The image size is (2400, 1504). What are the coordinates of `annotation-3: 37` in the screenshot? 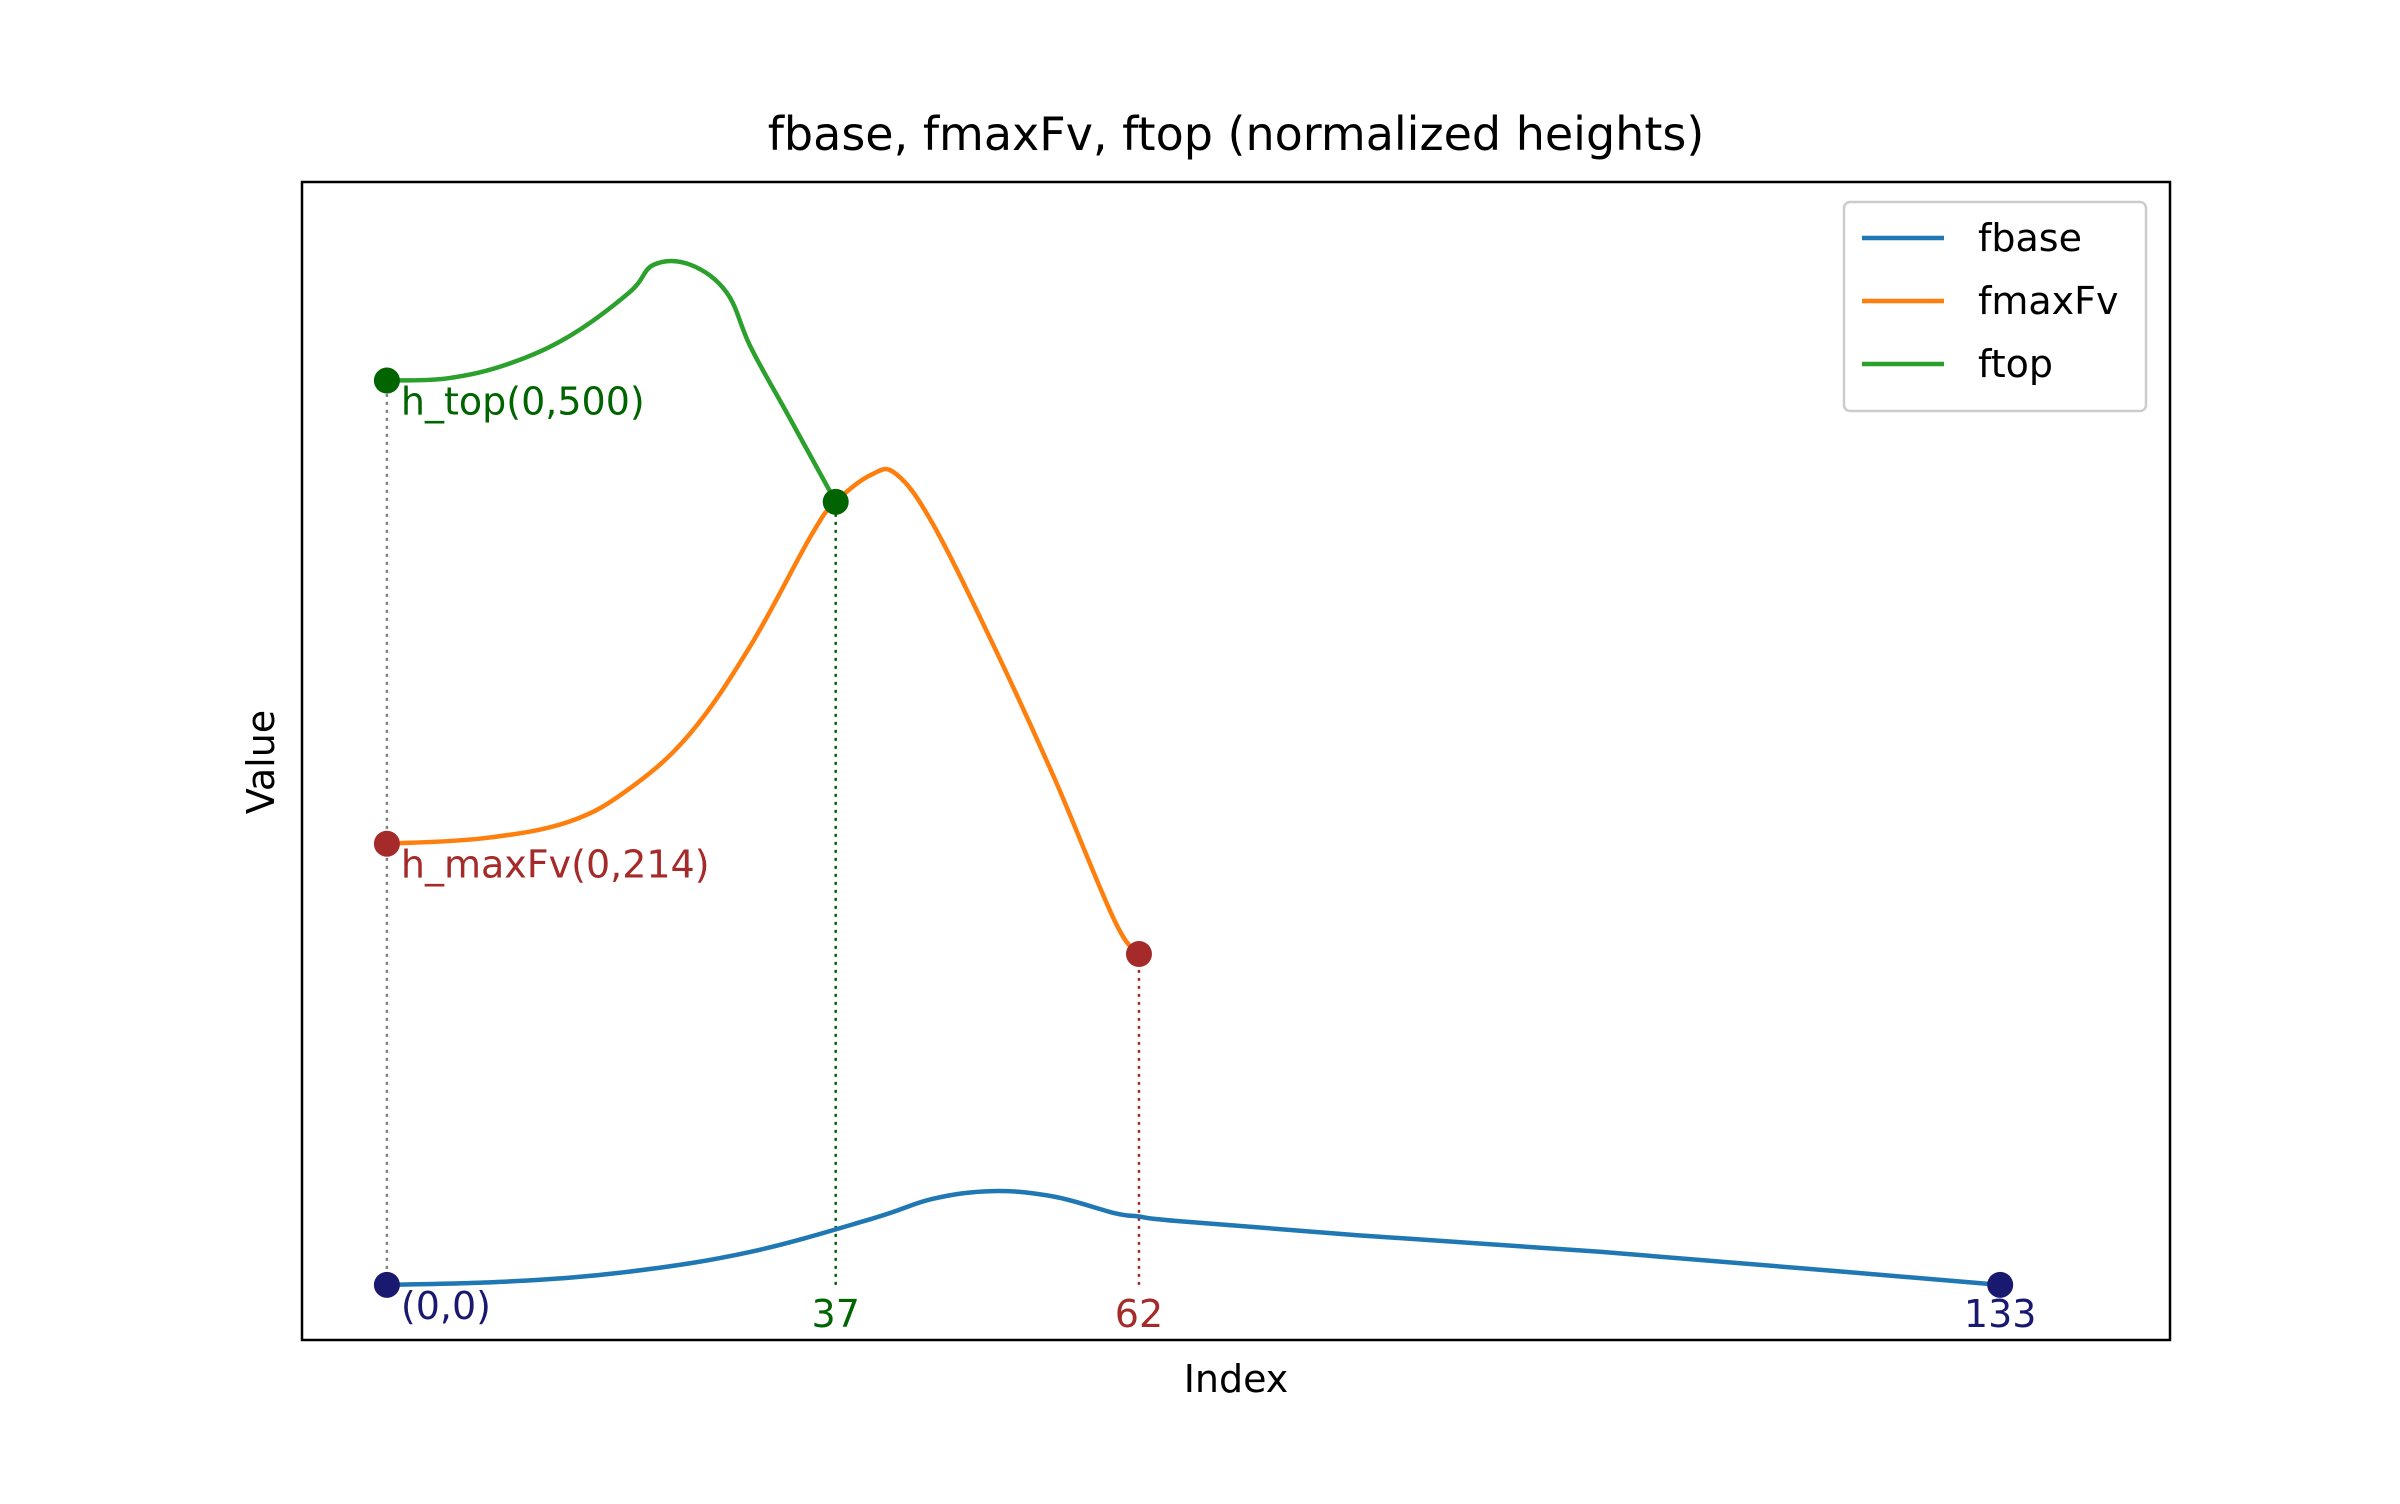 It's located at (836, 1314).